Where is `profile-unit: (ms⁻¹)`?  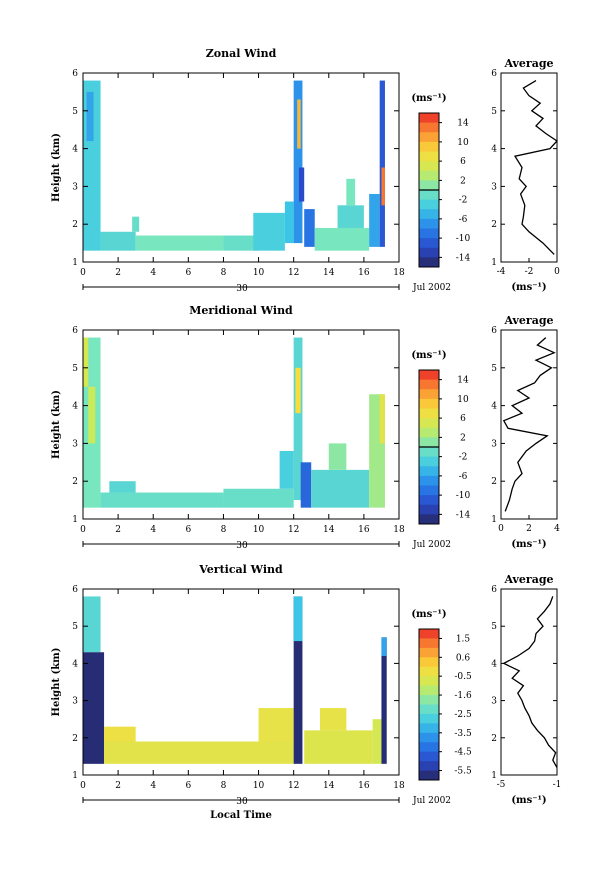
profile-unit: (ms⁻¹) is located at coordinates (528, 287).